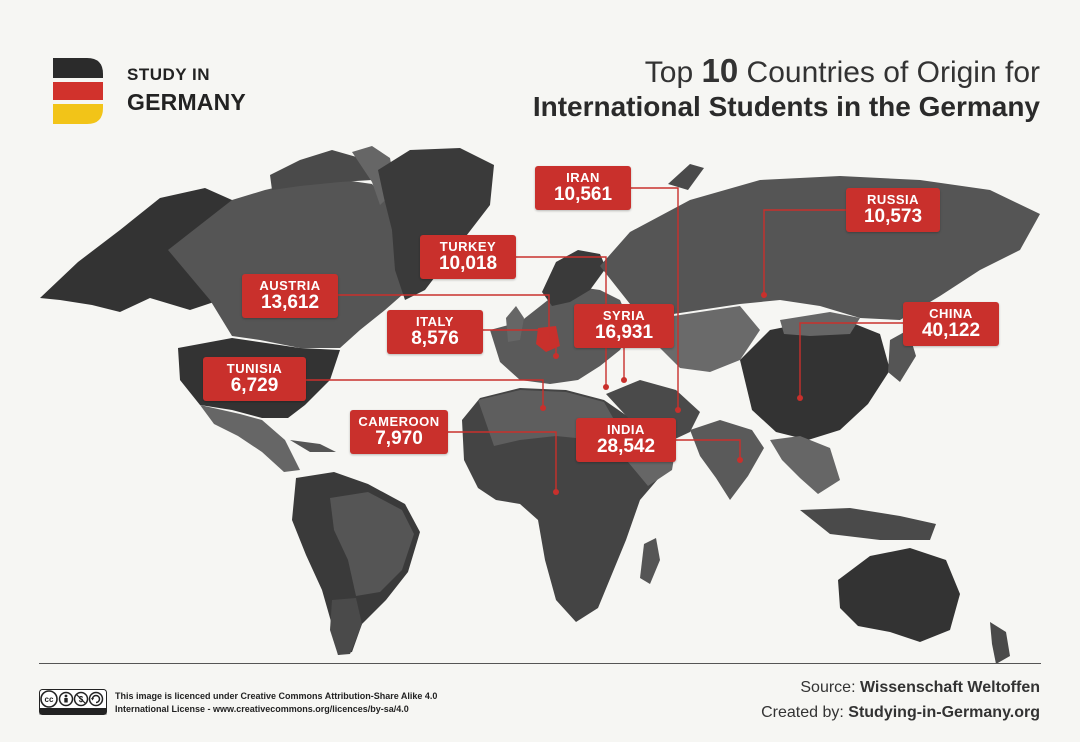 Image resolution: width=1080 pixels, height=742 pixels. What do you see at coordinates (606, 387) in the screenshot?
I see `dot-turkey` at bounding box center [606, 387].